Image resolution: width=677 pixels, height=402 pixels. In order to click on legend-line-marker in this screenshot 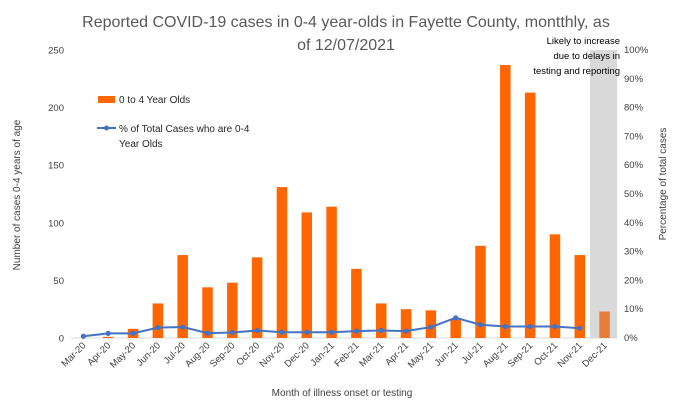, I will do `click(106, 128)`.